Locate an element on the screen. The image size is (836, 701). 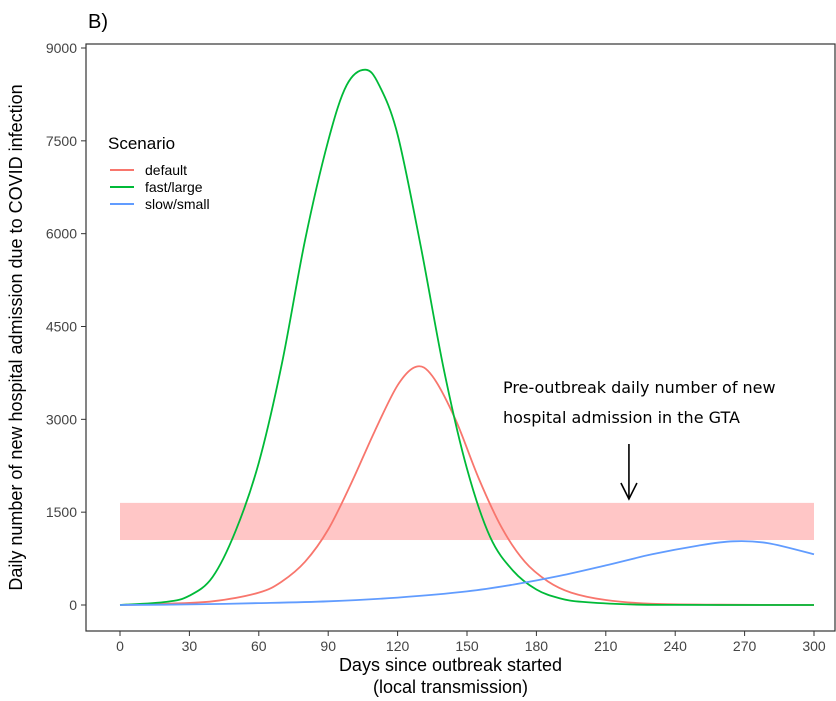
annotation-text-line: hospital admission in the GTA is located at coordinates (621, 417).